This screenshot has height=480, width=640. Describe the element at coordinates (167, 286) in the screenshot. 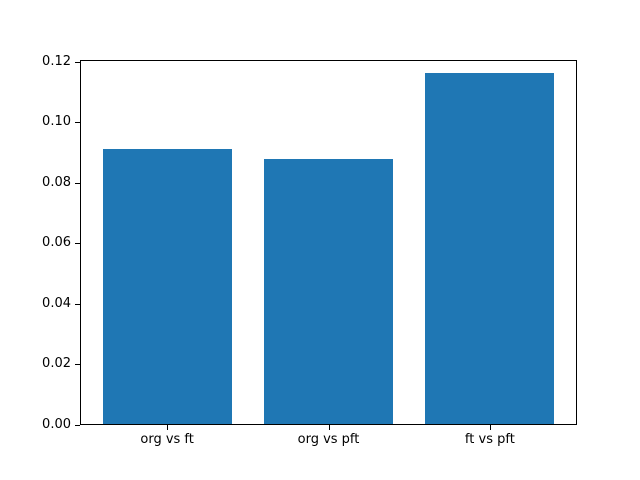

I see `bar-org-vs-ft` at that location.